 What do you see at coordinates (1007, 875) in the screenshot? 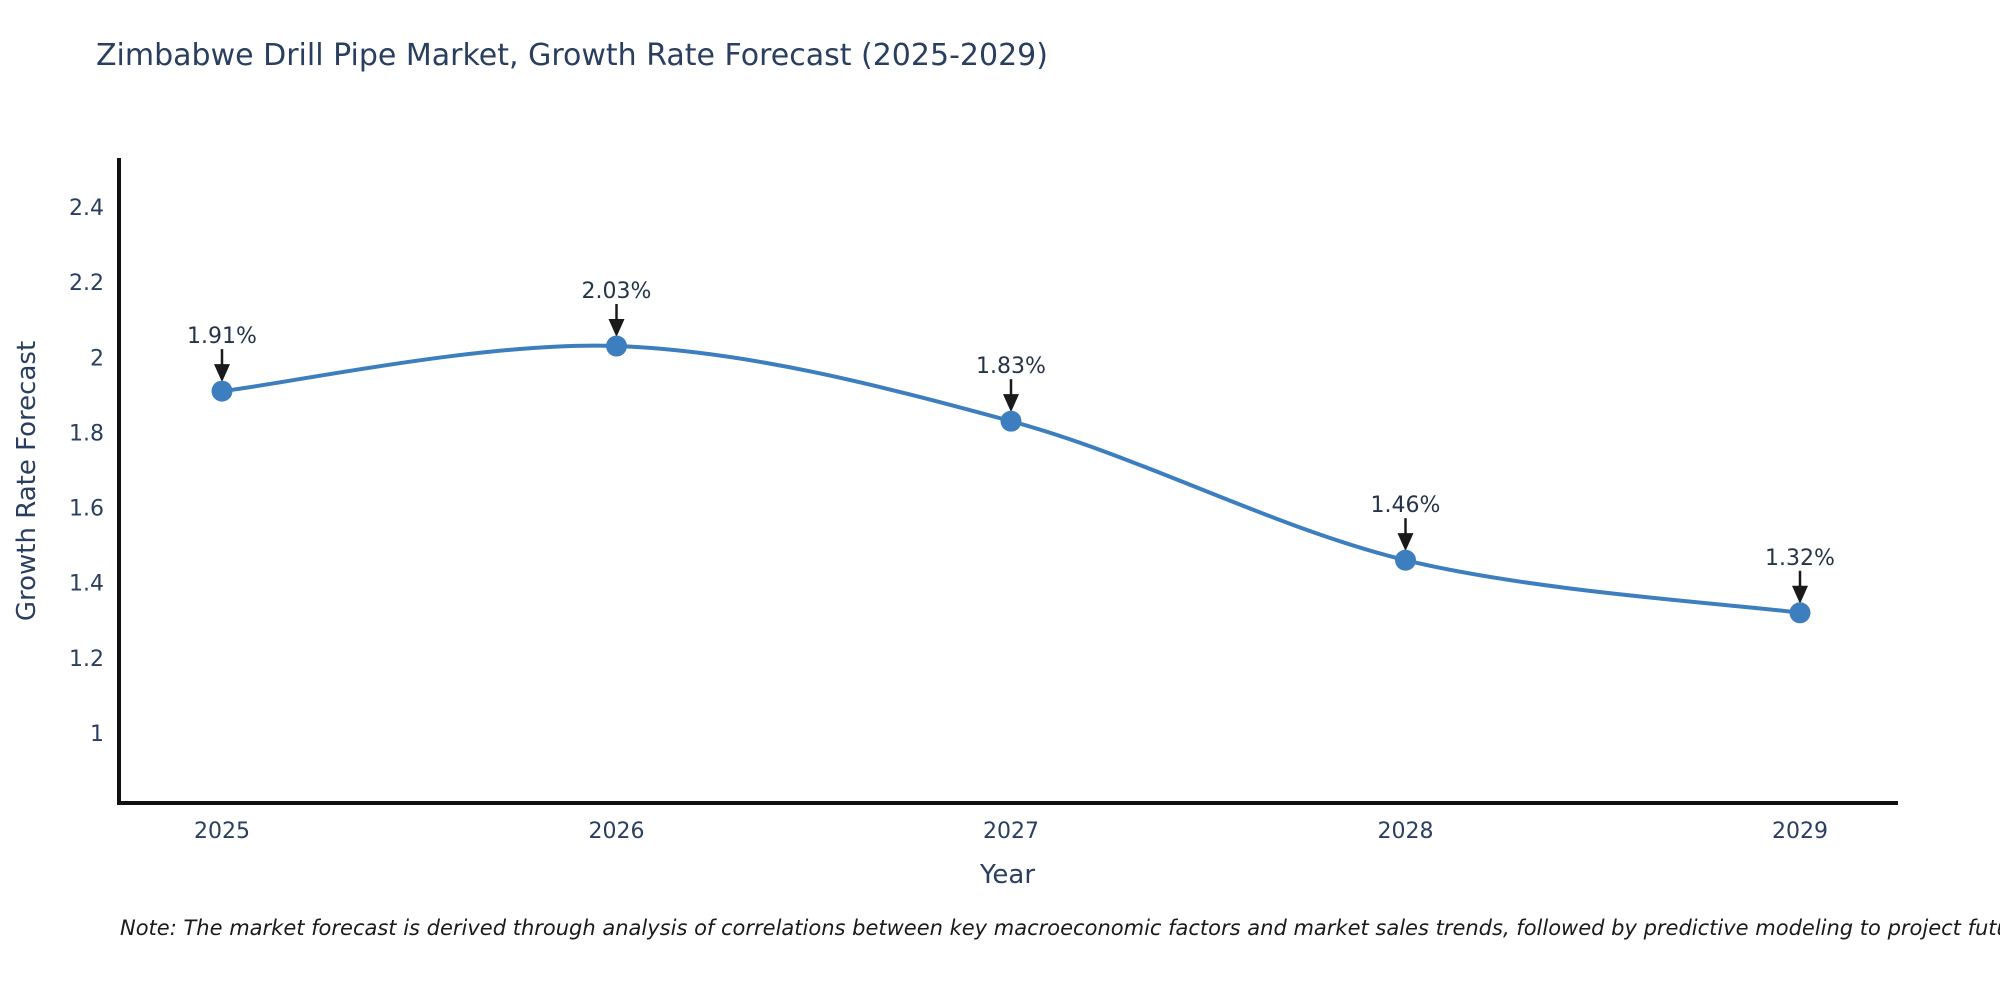
I see `x-axis-title: Year` at bounding box center [1007, 875].